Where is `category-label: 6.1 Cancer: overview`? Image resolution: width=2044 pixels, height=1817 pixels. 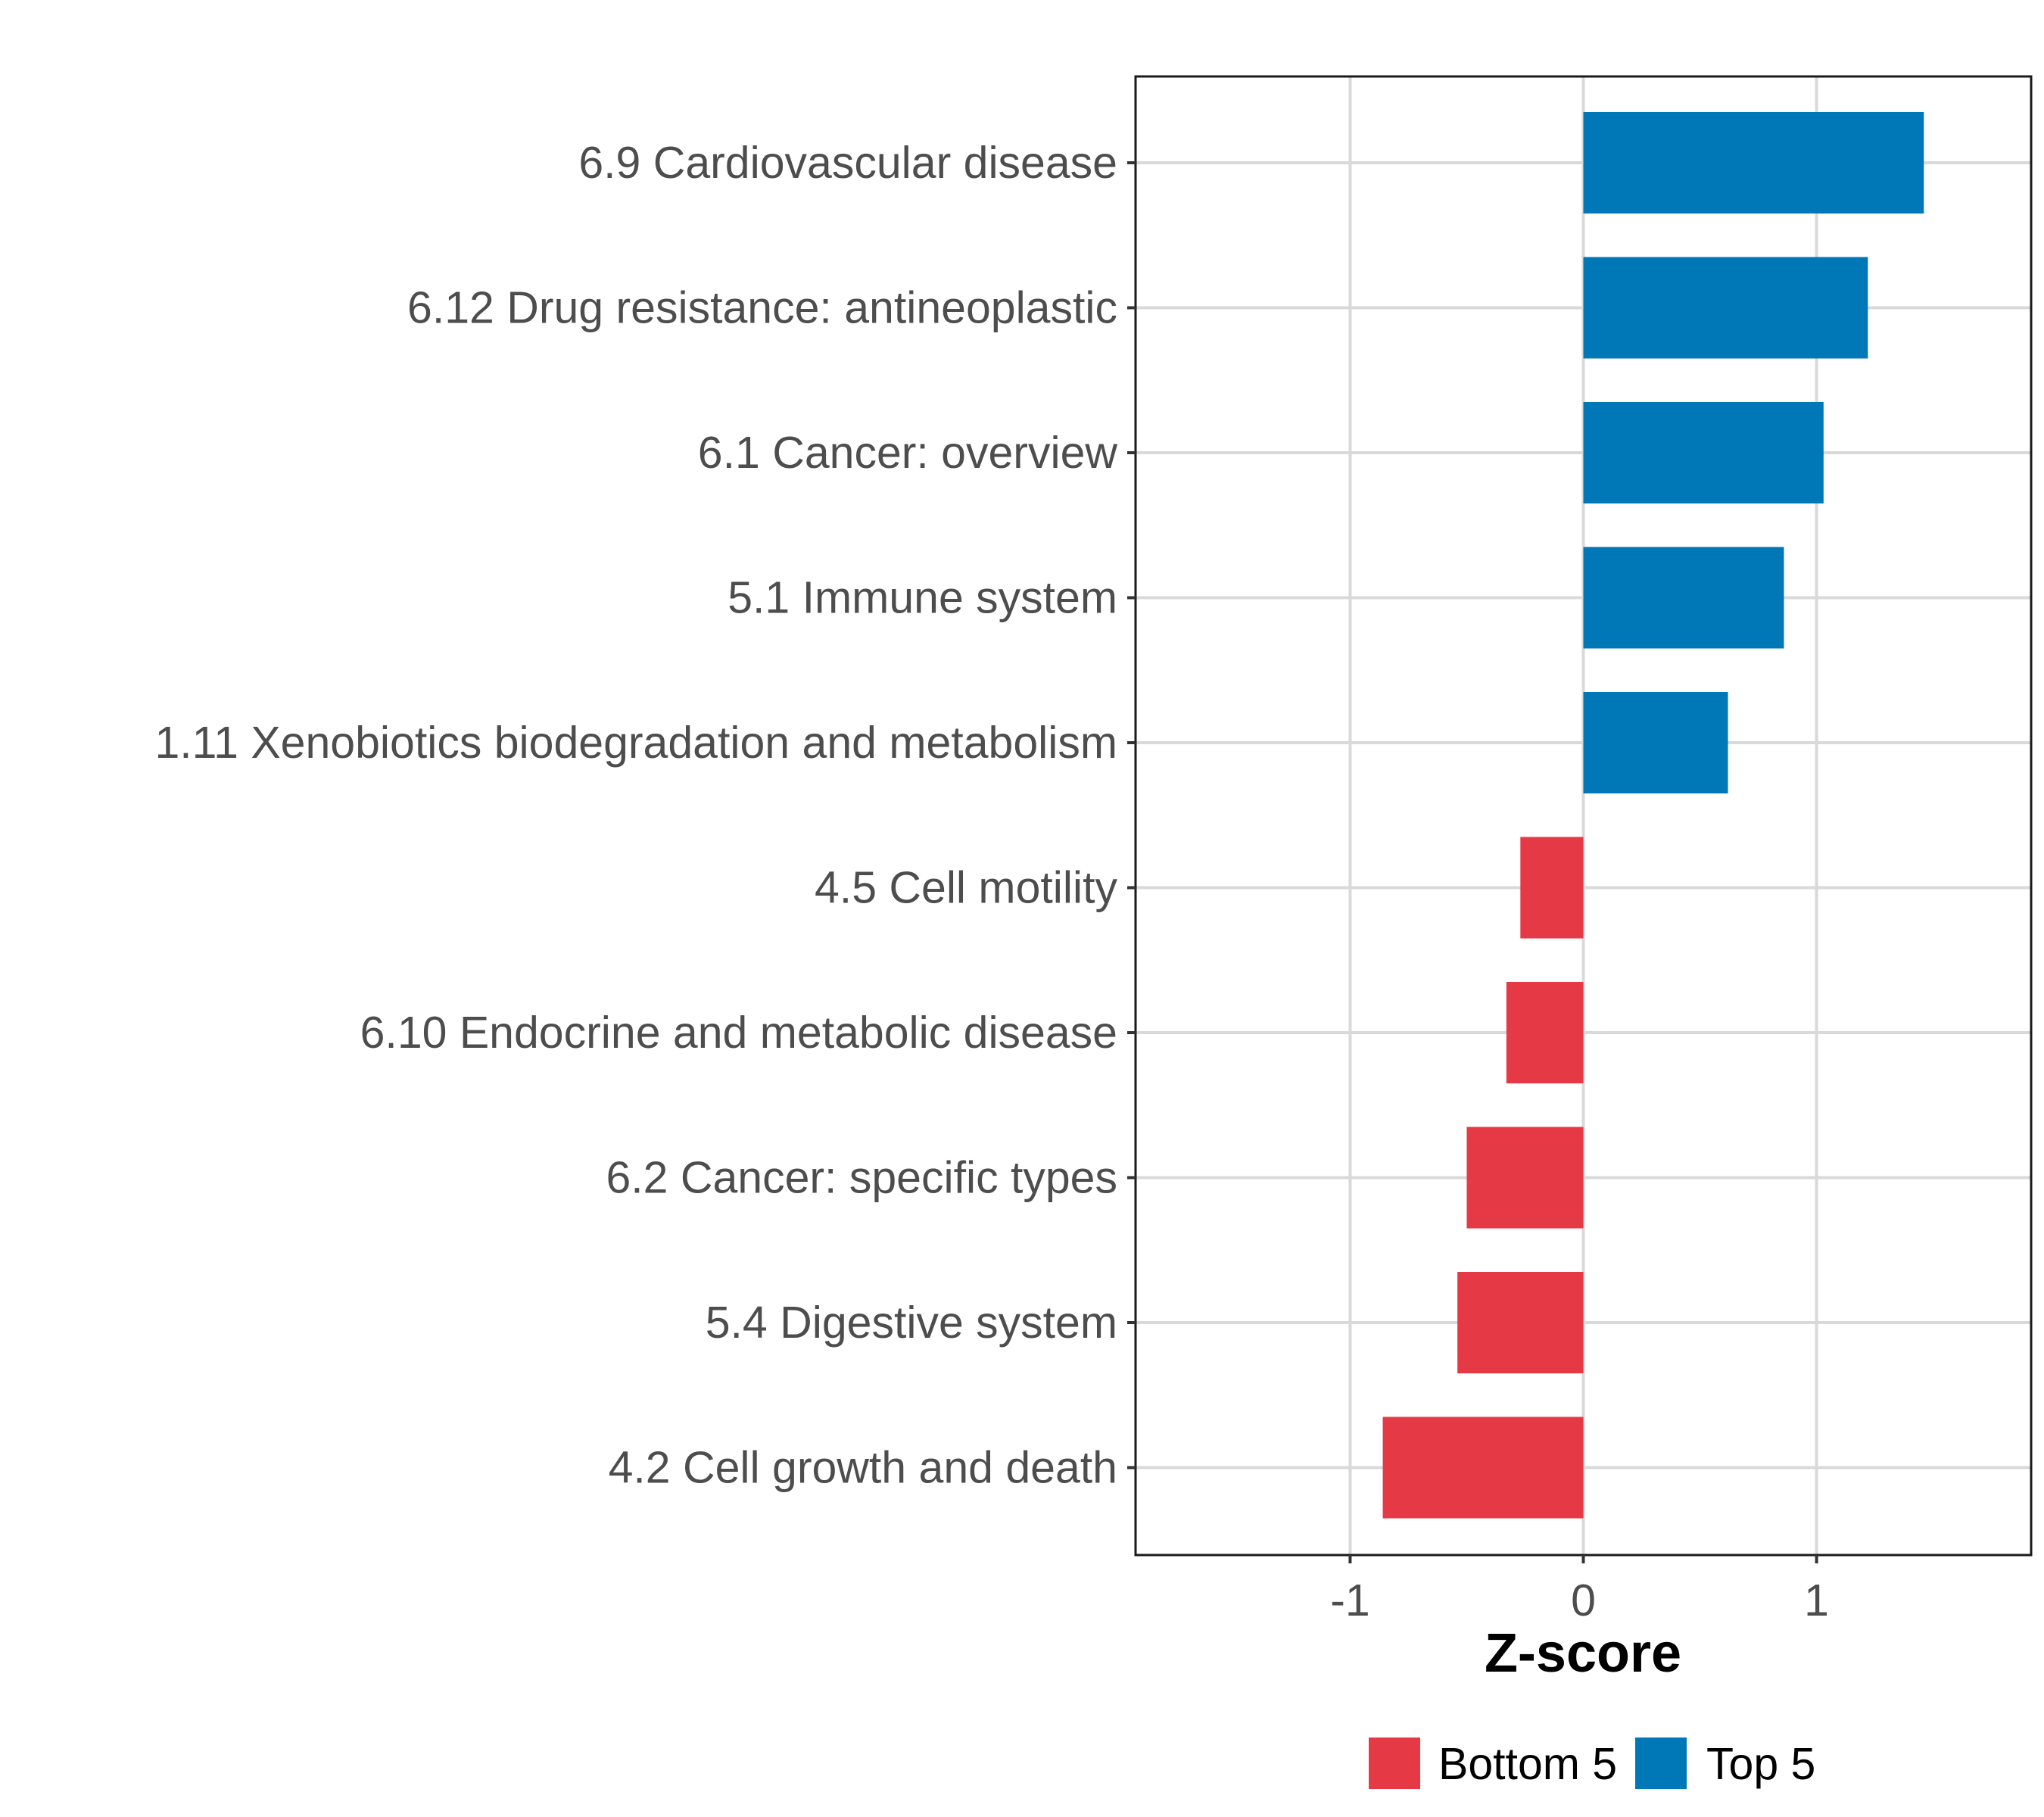
category-label: 6.1 Cancer: overview is located at coordinates (908, 453).